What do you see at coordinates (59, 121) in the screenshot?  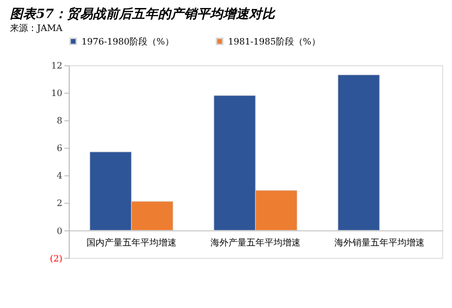 I see `y-tick-label: 8` at bounding box center [59, 121].